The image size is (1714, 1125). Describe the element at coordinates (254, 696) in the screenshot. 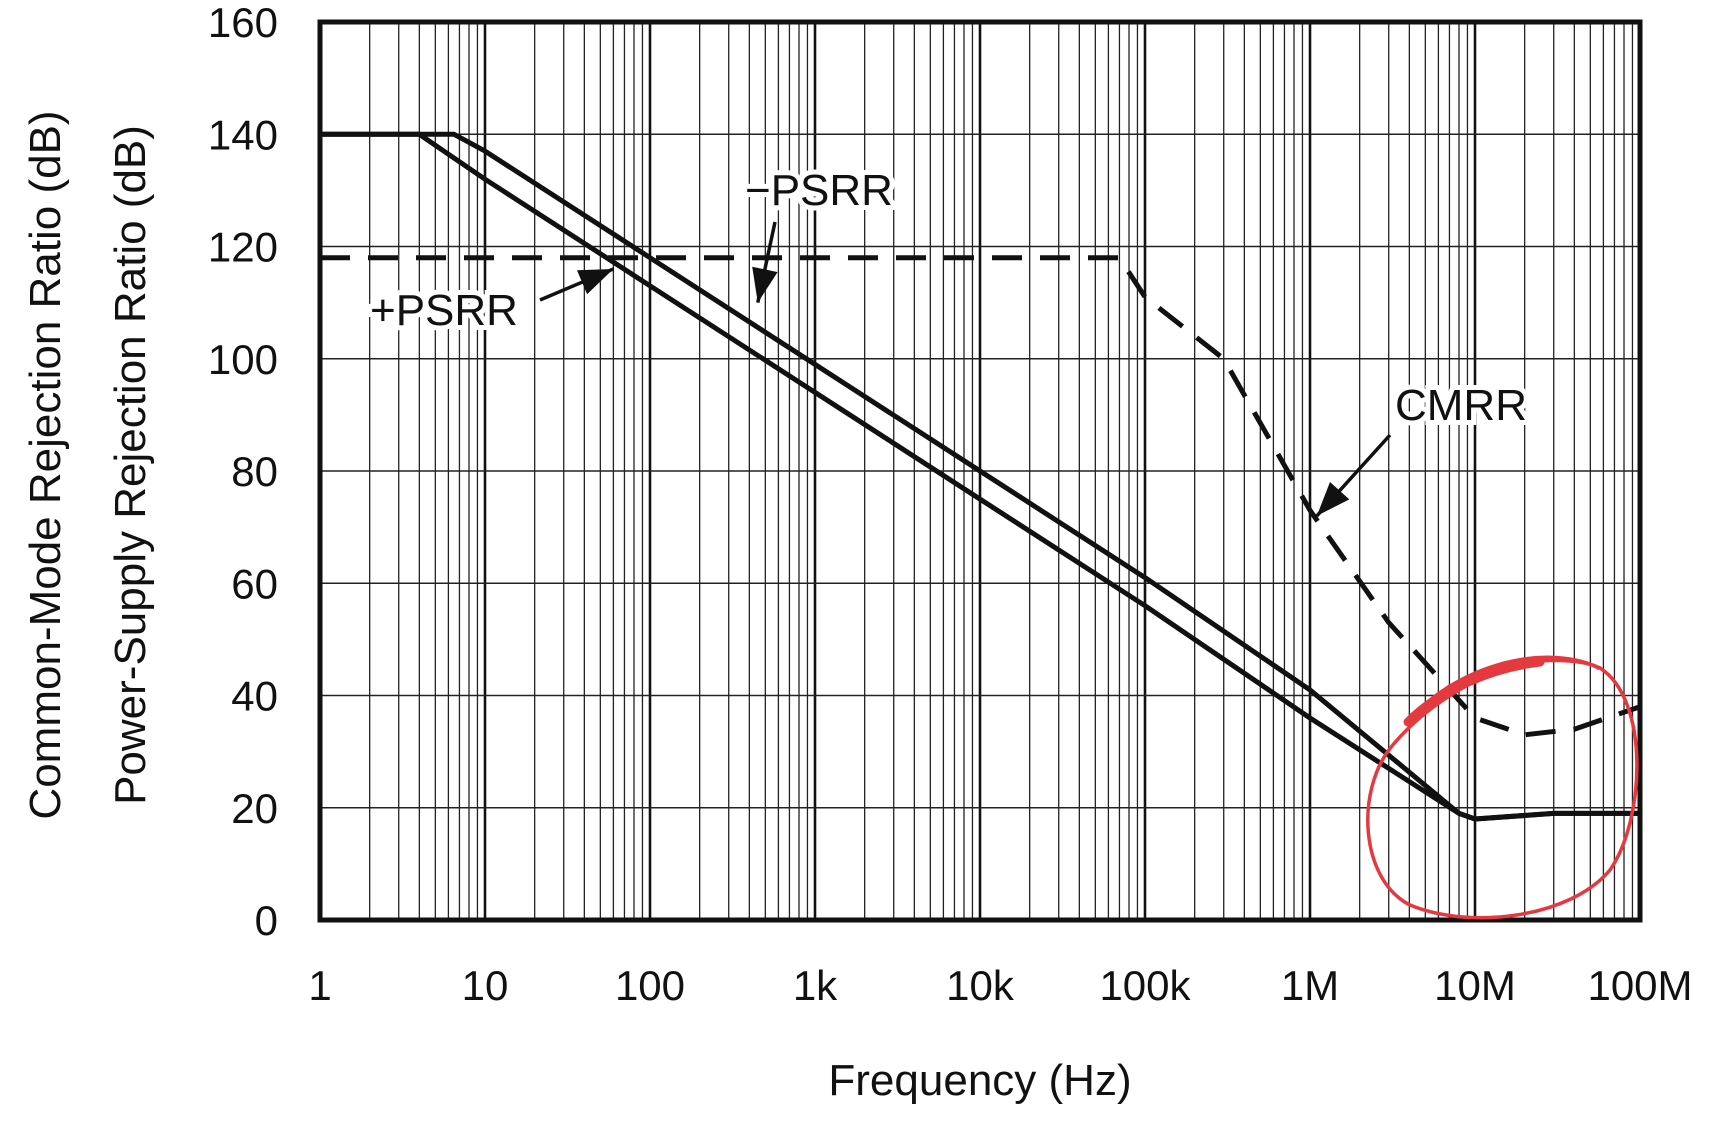

I see `y-tick-label: 40` at that location.